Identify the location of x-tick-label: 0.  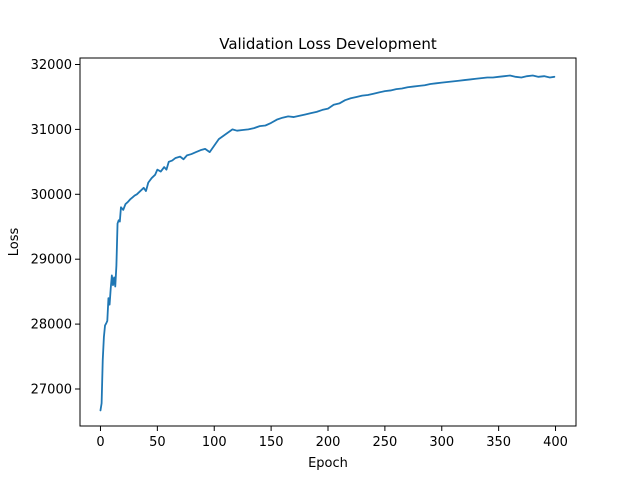
(100, 442).